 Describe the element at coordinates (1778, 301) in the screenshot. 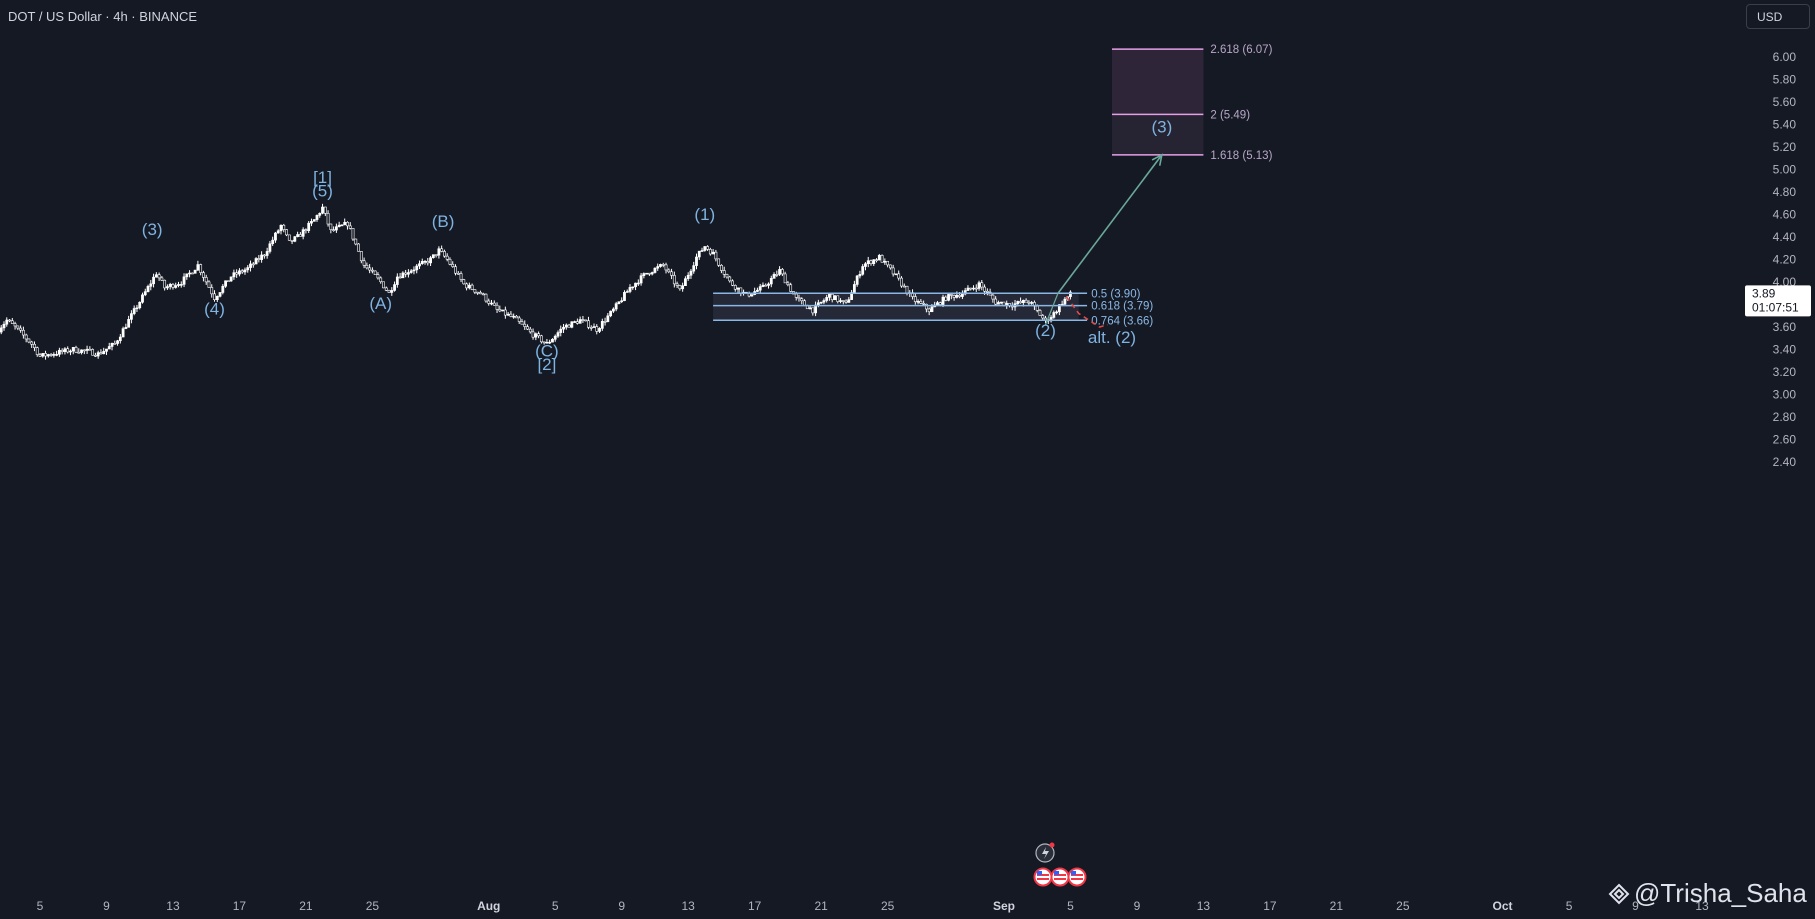

I see `last-price-badge` at that location.